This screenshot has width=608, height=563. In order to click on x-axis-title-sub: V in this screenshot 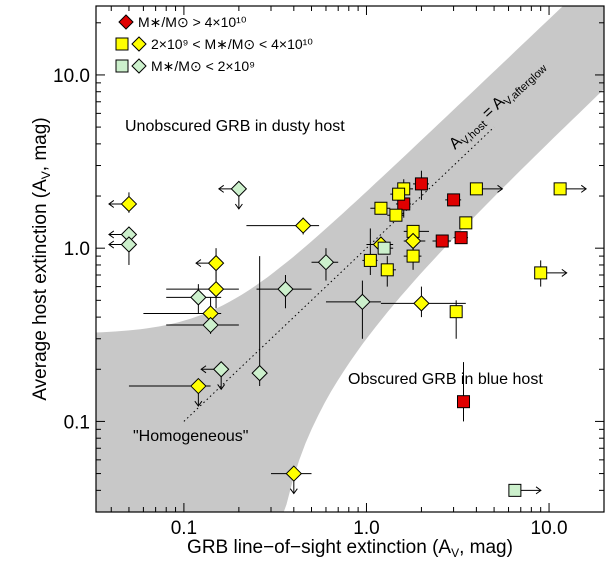, I will do `click(455, 553)`.